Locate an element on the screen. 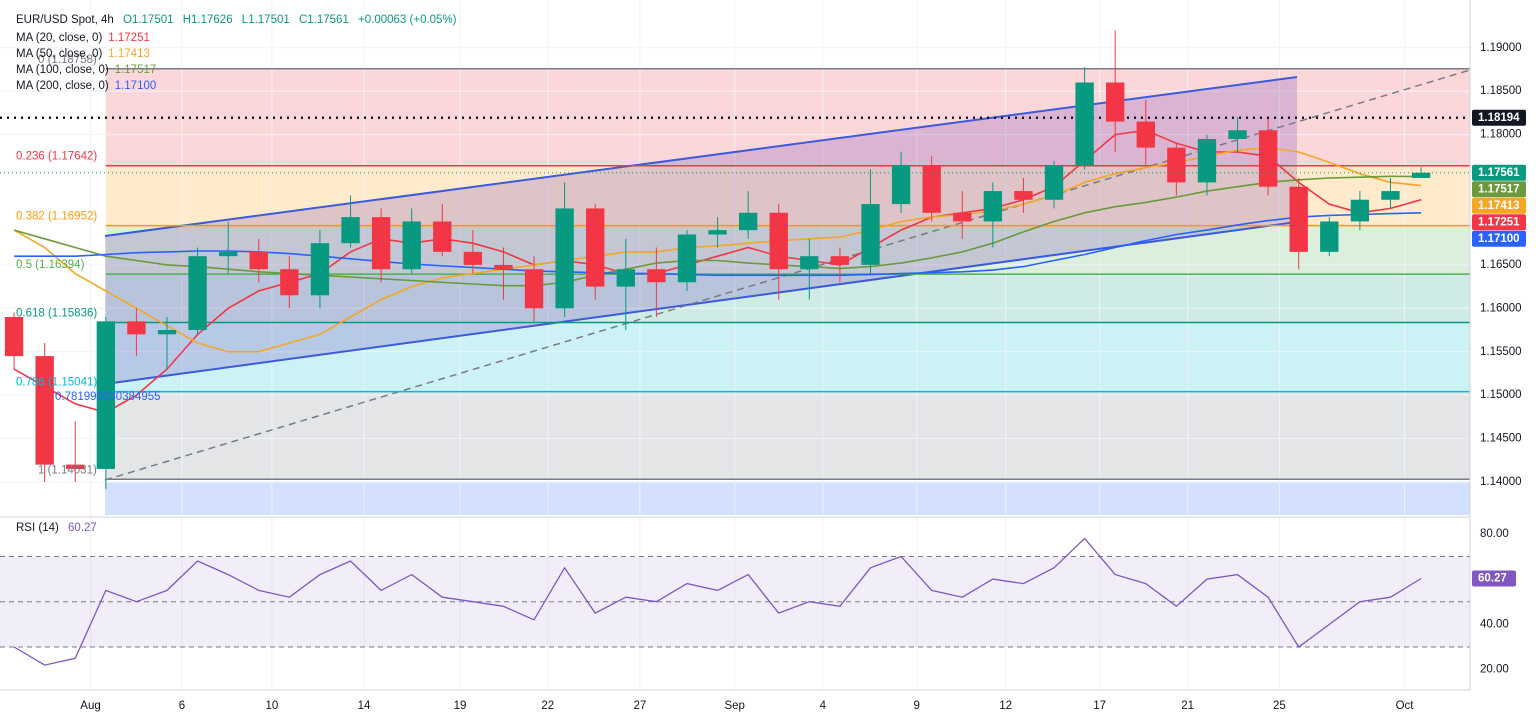 This screenshot has width=1536, height=727. fib-label: 0.5 (1.16394) is located at coordinates (50, 265).